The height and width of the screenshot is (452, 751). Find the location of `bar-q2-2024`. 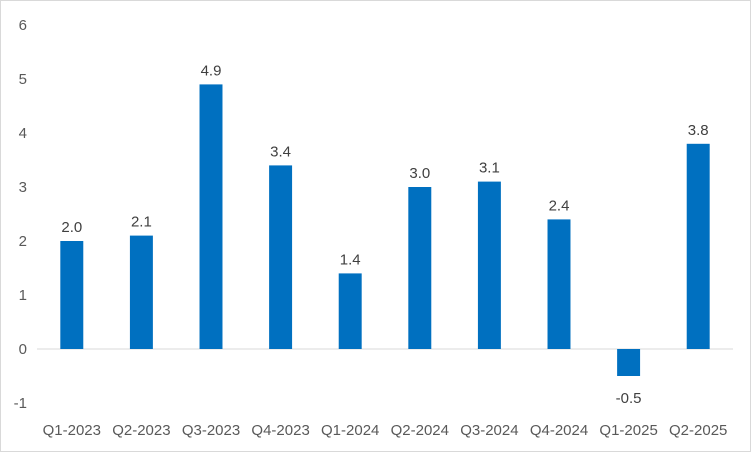

bar-q2-2024 is located at coordinates (420, 268).